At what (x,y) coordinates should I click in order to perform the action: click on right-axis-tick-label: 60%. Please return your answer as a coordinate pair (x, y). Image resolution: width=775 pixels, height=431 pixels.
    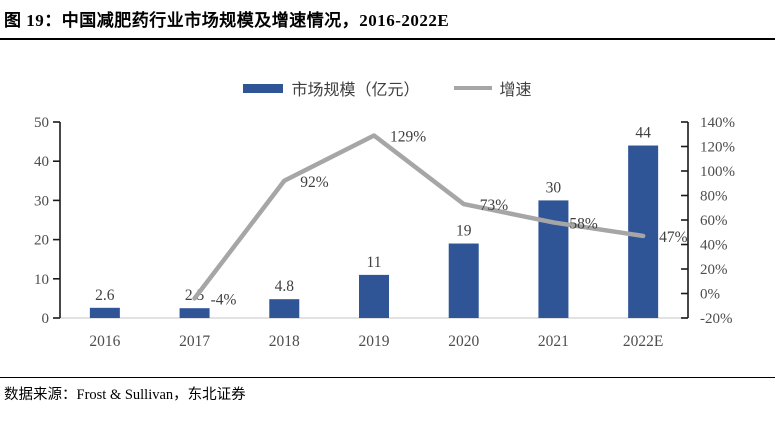
    Looking at the image, I should click on (714, 221).